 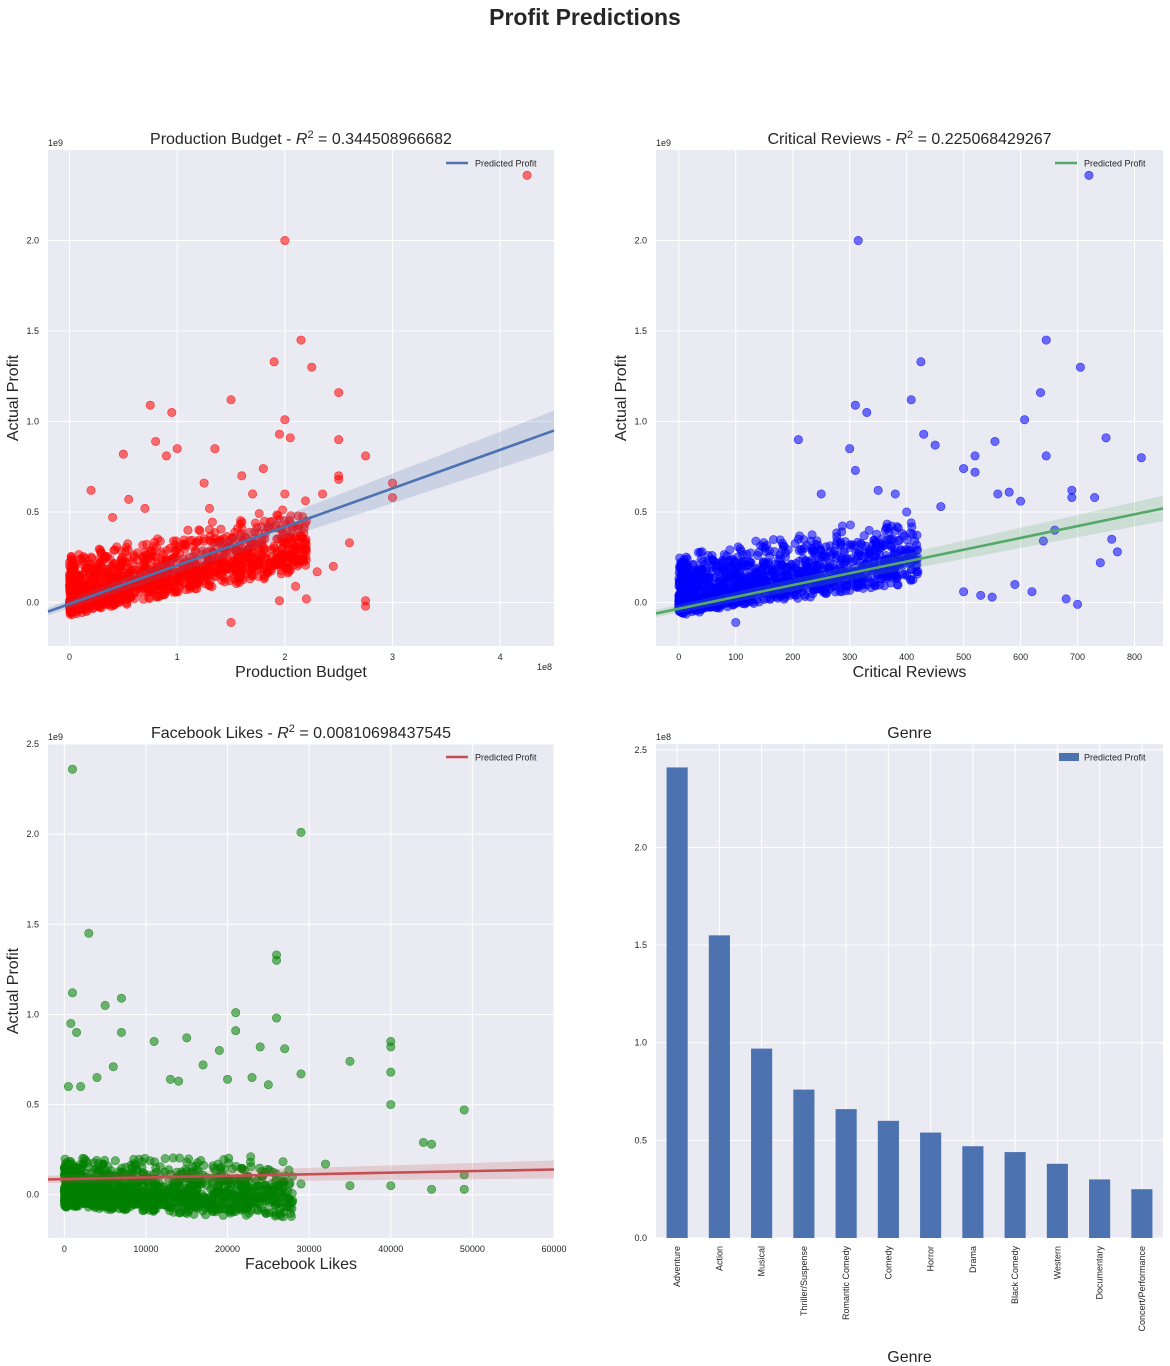 What do you see at coordinates (13, 990) in the screenshot?
I see `y-axis-label: Actual Profit` at bounding box center [13, 990].